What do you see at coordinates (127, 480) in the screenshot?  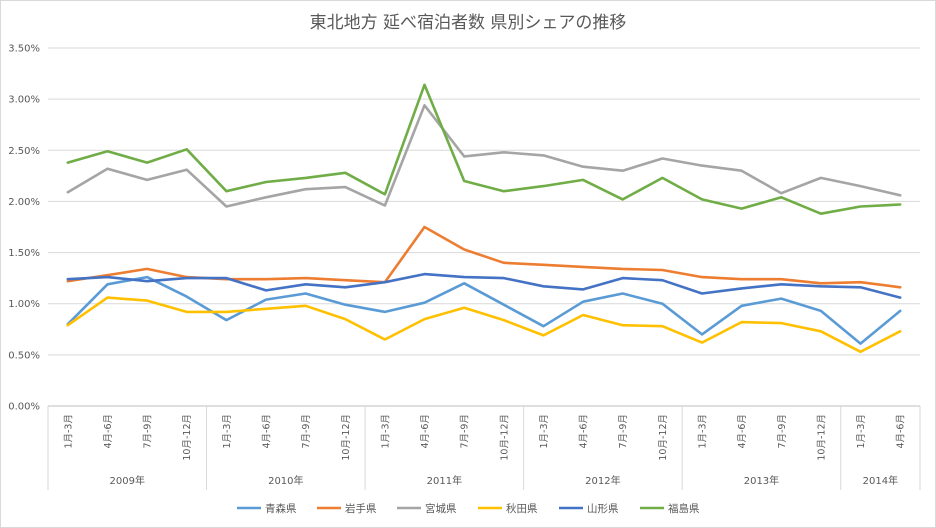 I see `x-year-label: 2009年` at bounding box center [127, 480].